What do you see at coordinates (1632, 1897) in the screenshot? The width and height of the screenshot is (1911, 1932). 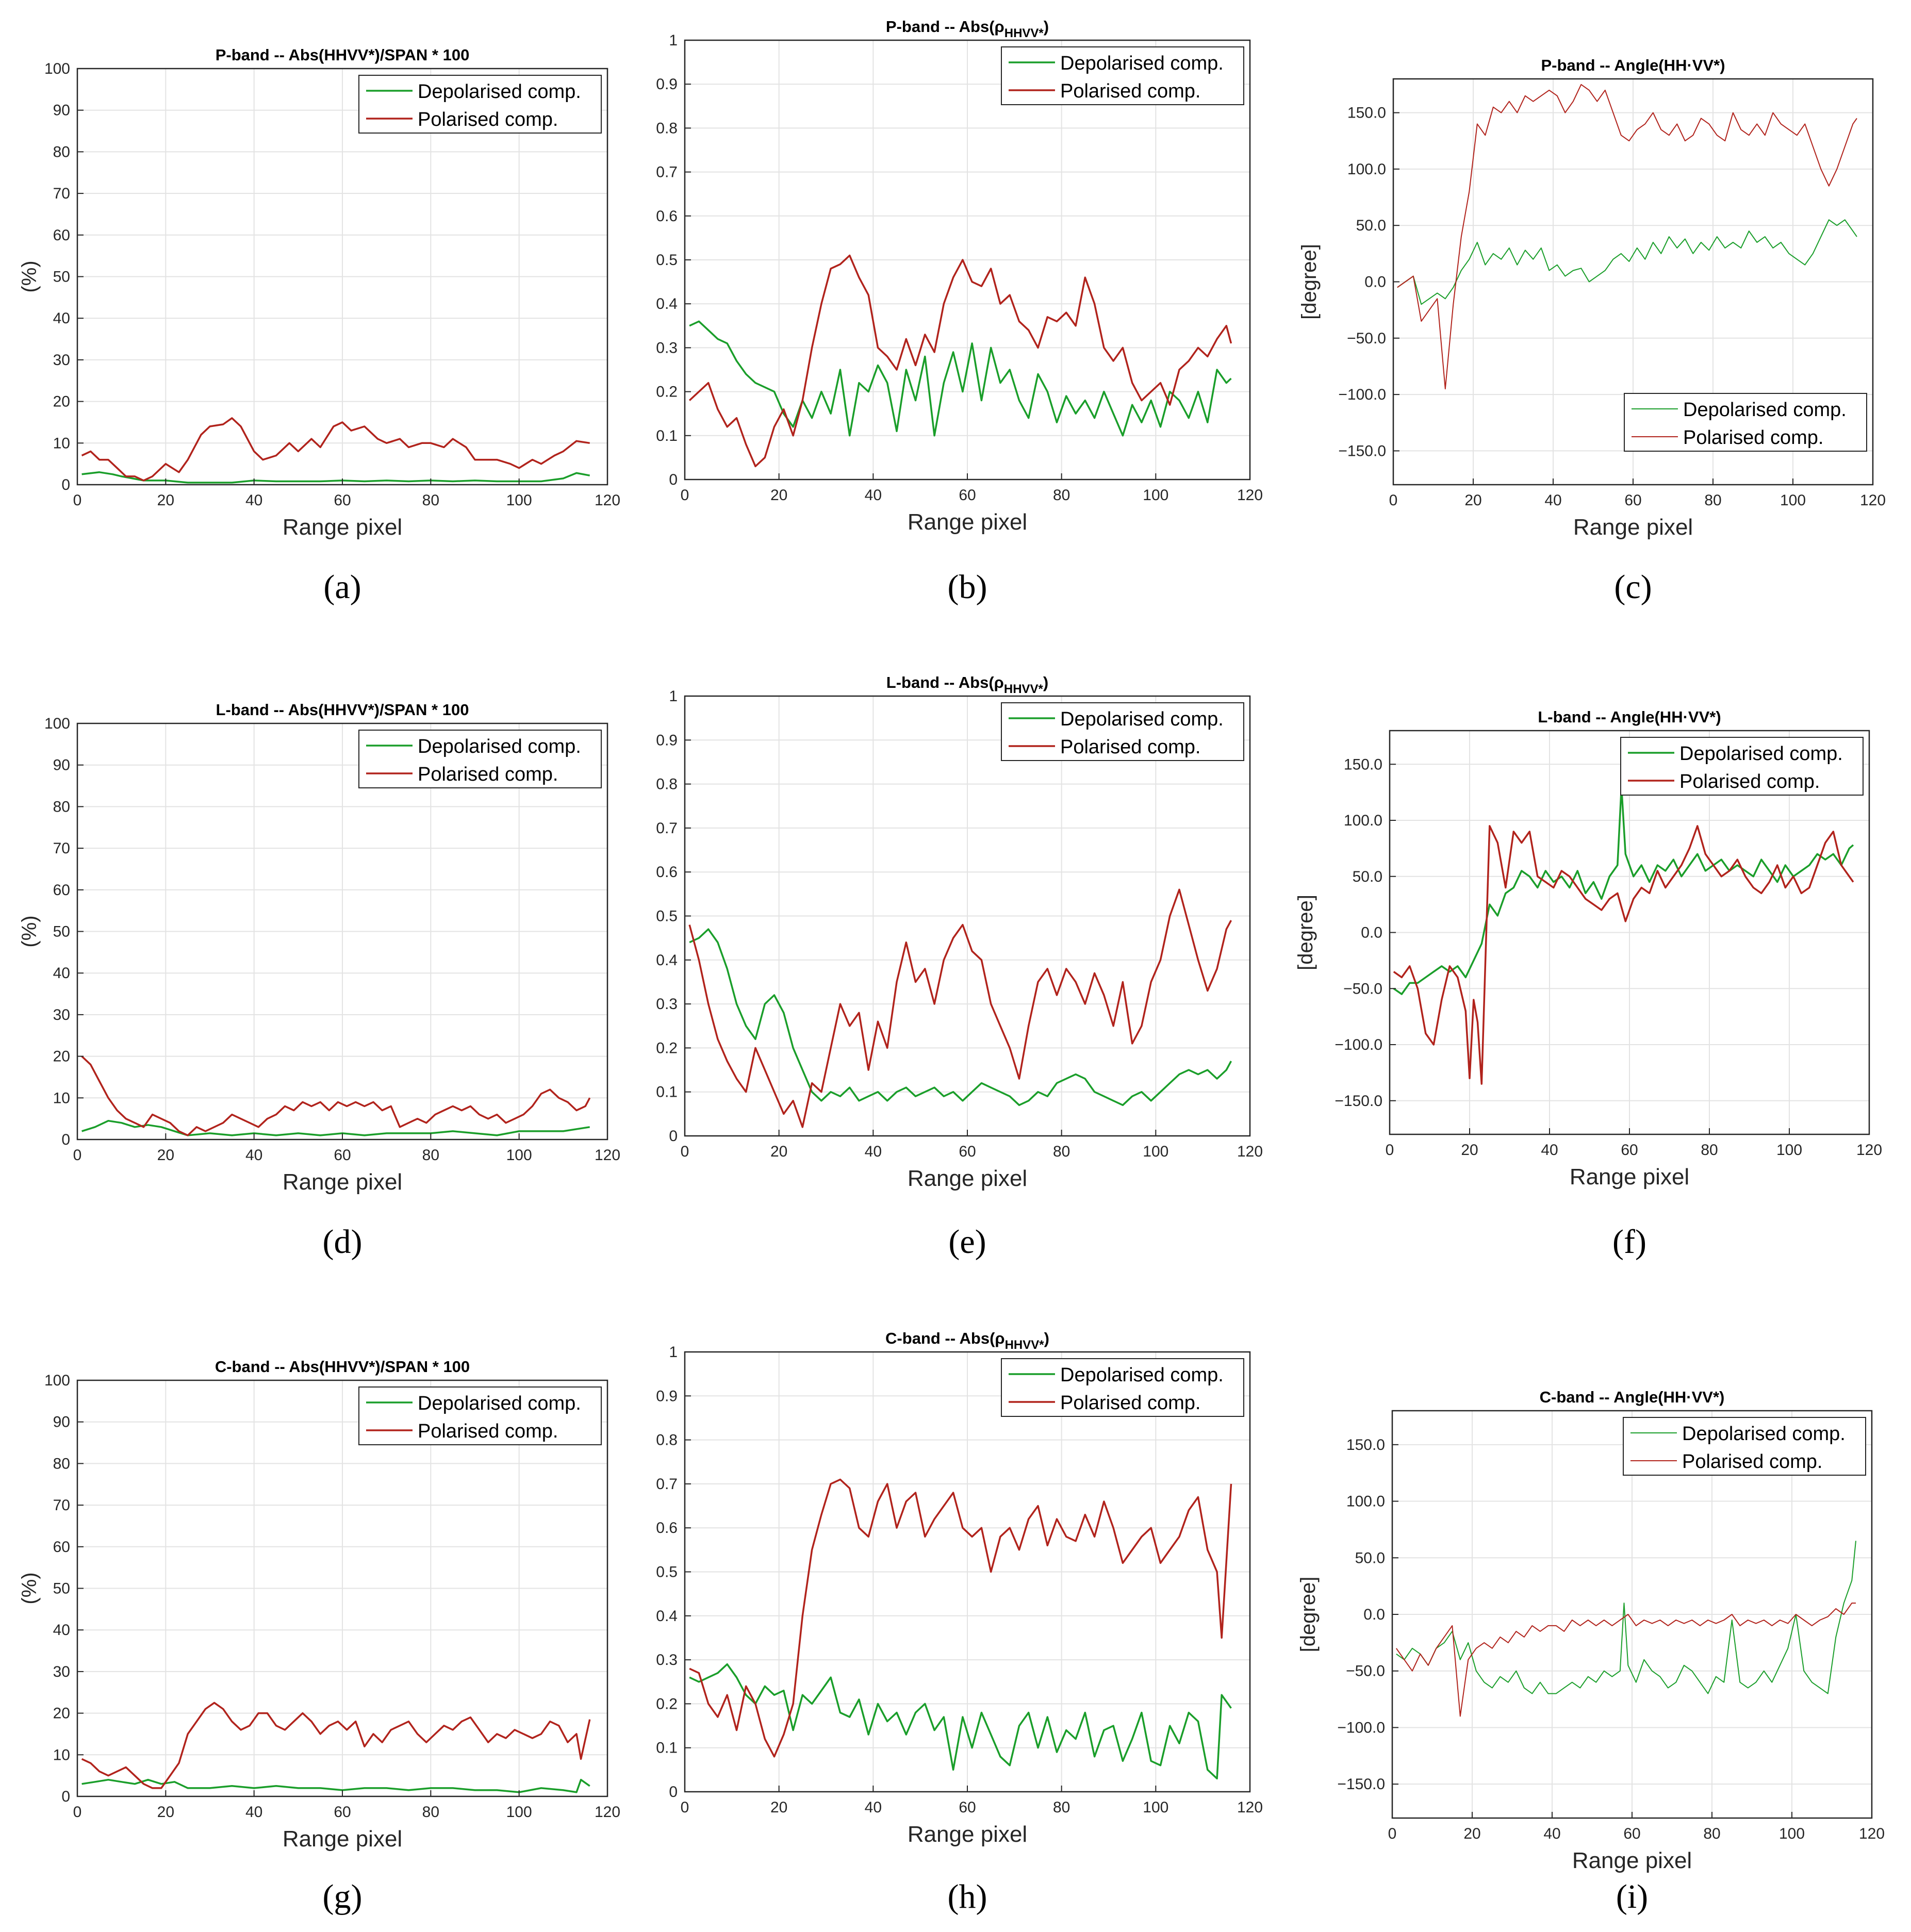 I see `panel-label: (i)` at bounding box center [1632, 1897].